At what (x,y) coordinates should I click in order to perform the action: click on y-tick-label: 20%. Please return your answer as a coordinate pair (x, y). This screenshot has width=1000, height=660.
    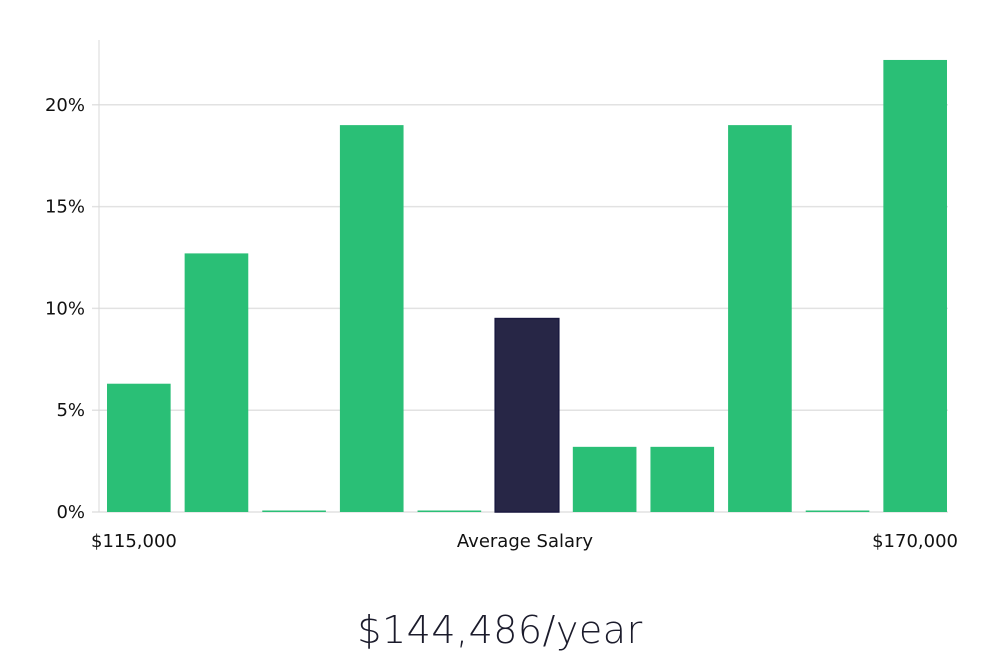
    Looking at the image, I should click on (65, 105).